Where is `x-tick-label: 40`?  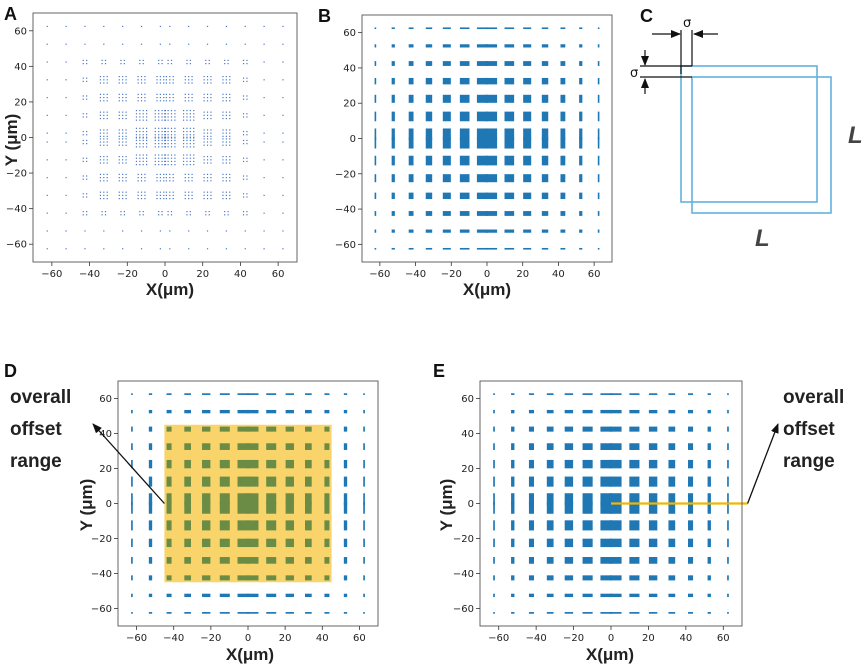
x-tick-label: 40 is located at coordinates (685, 638).